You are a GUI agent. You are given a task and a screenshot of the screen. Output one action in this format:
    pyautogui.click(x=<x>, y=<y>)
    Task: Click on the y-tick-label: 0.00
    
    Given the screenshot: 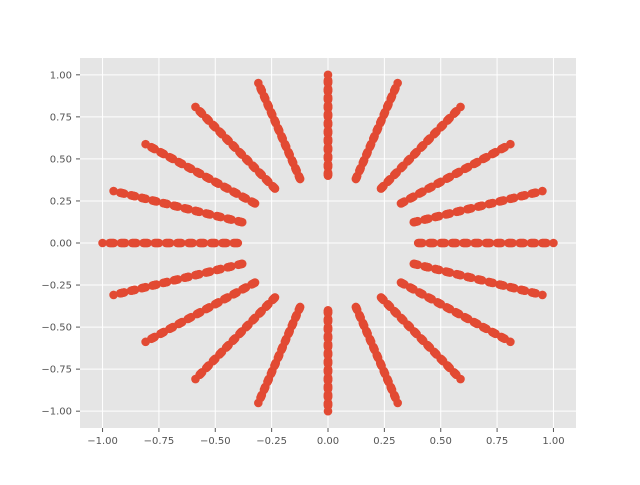 What is the action you would take?
    pyautogui.click(x=61, y=244)
    